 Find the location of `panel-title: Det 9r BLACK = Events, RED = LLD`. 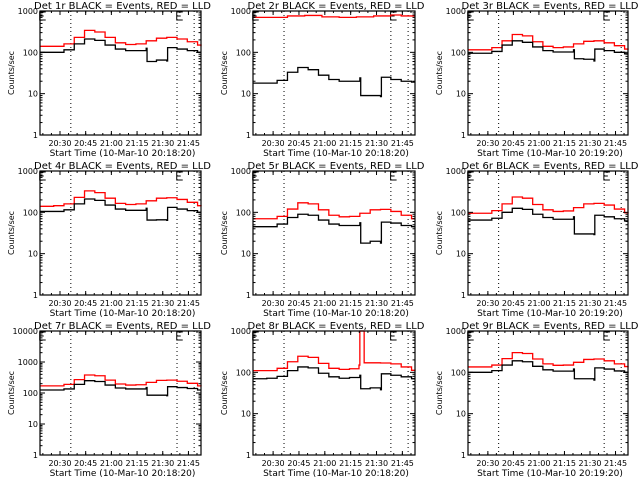

panel-title: Det 9r BLACK = Events, RED = LLD is located at coordinates (550, 326).